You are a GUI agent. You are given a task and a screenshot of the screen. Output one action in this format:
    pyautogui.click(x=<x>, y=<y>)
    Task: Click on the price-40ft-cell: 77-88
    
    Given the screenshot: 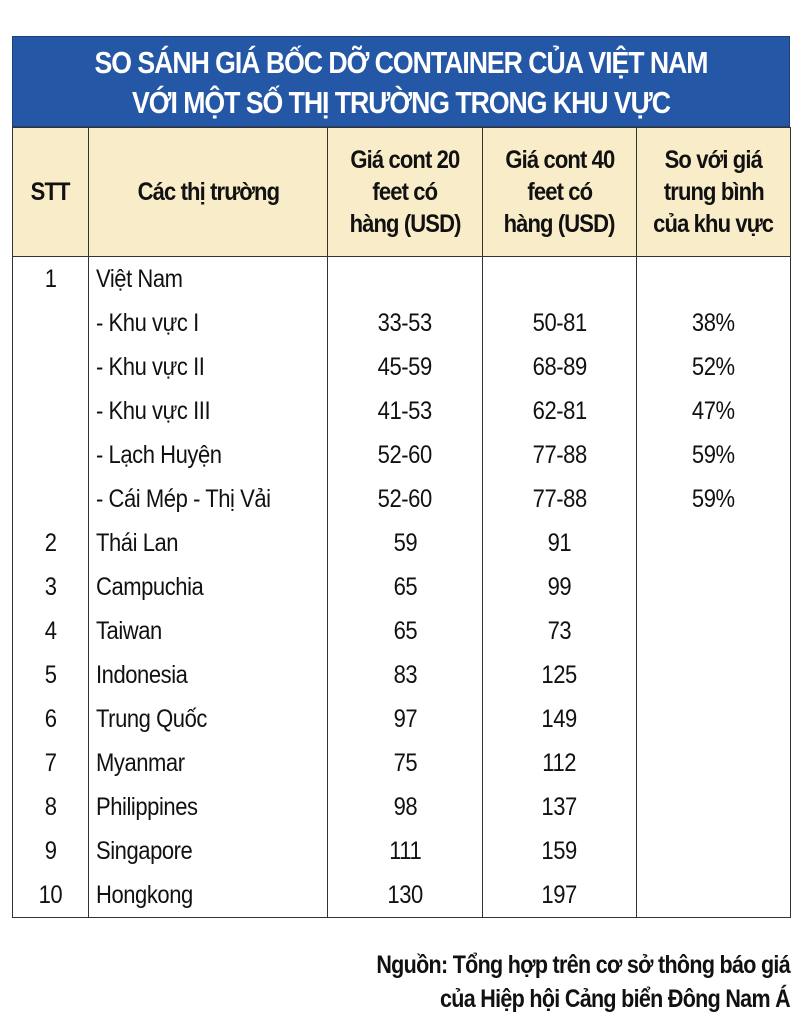 What is the action you would take?
    pyautogui.click(x=559, y=455)
    